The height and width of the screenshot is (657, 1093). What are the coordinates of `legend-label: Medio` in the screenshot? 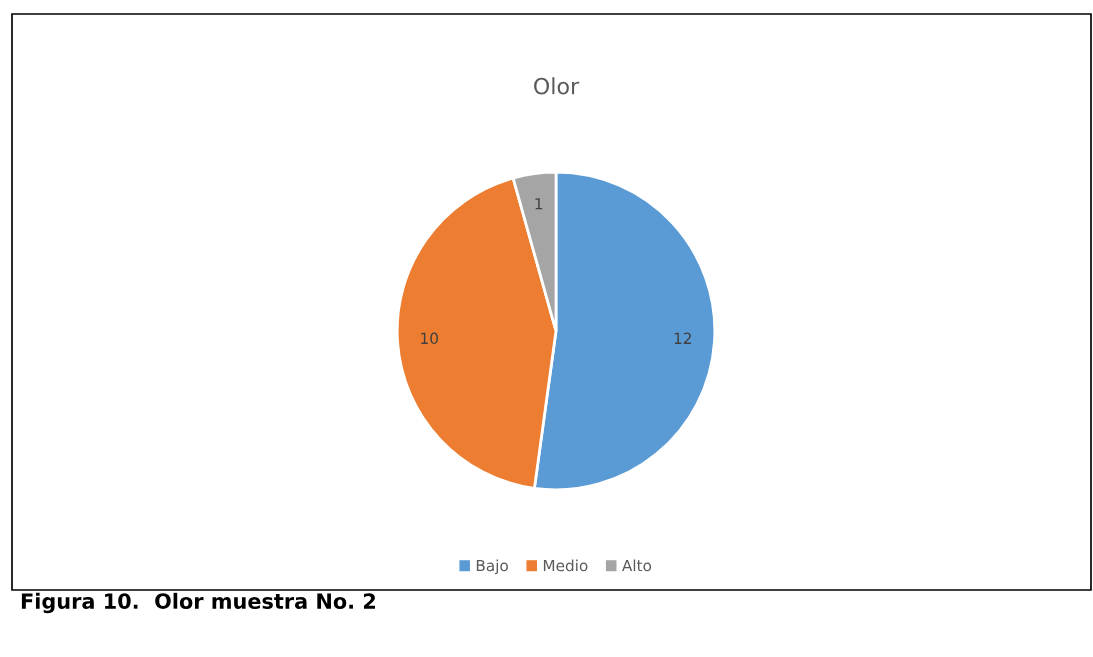 It's located at (565, 565).